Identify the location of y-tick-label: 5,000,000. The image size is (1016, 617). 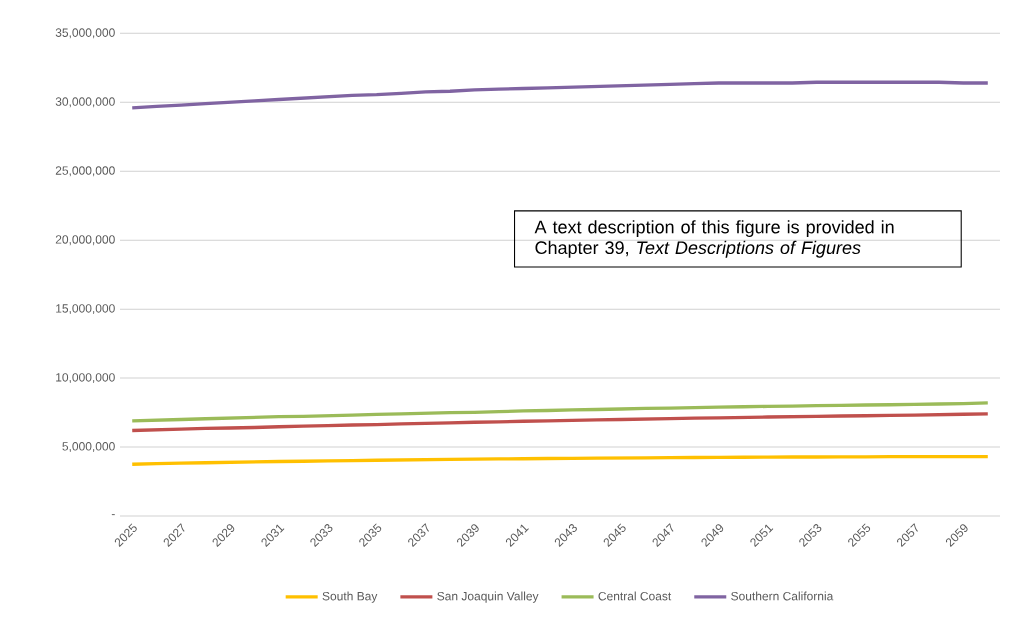
(88, 447).